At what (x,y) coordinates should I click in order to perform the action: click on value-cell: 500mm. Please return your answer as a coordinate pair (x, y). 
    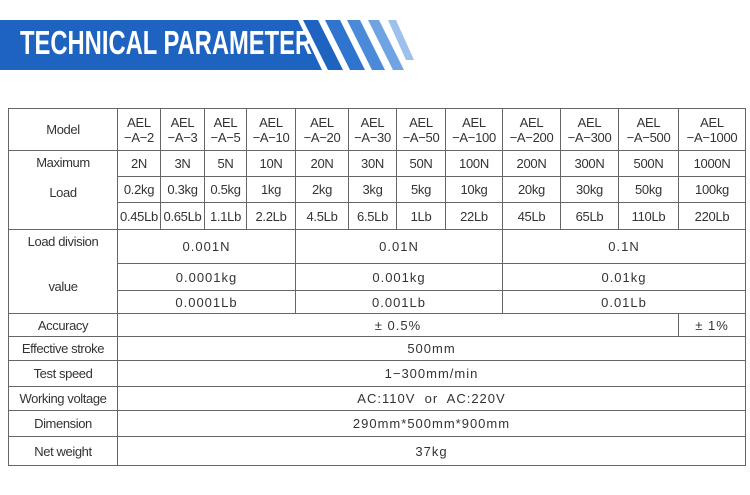
    Looking at the image, I should click on (431, 348).